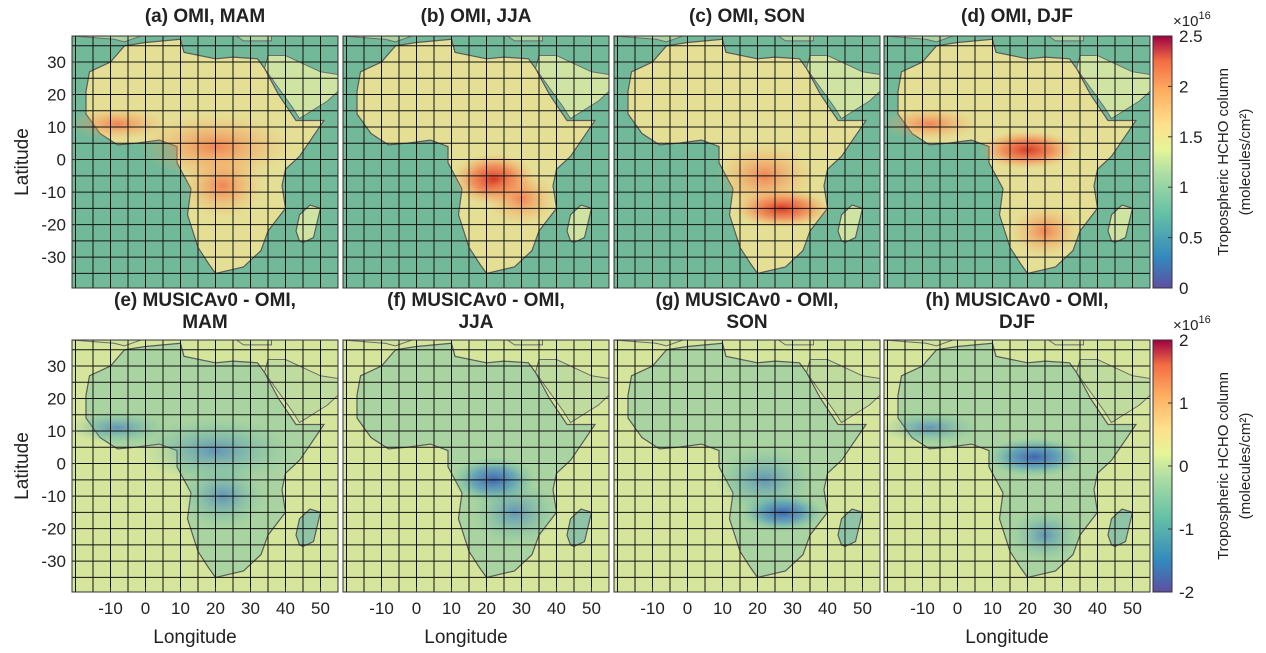  I want to click on panel-title: (a) OMI, MAM, so click(205, 16).